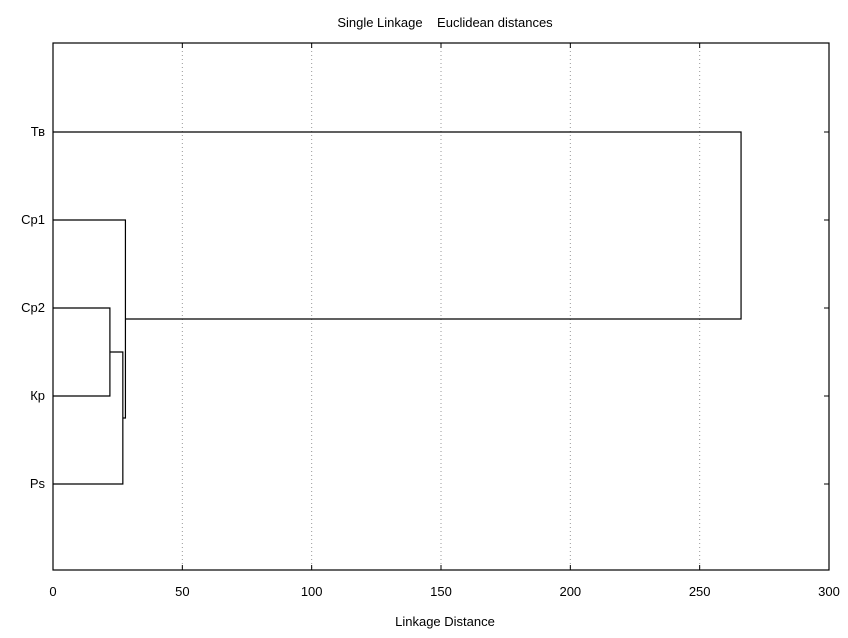  Describe the element at coordinates (38, 483) in the screenshot. I see `leaf-label: Рs` at that location.